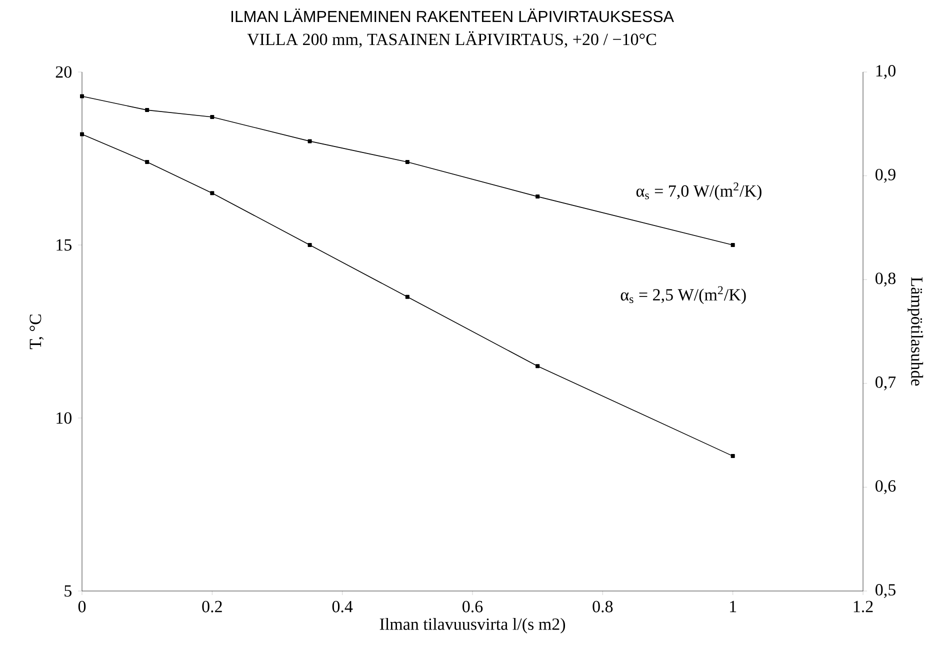  What do you see at coordinates (863, 606) in the screenshot?
I see `x-tick-label: 1.2` at bounding box center [863, 606].